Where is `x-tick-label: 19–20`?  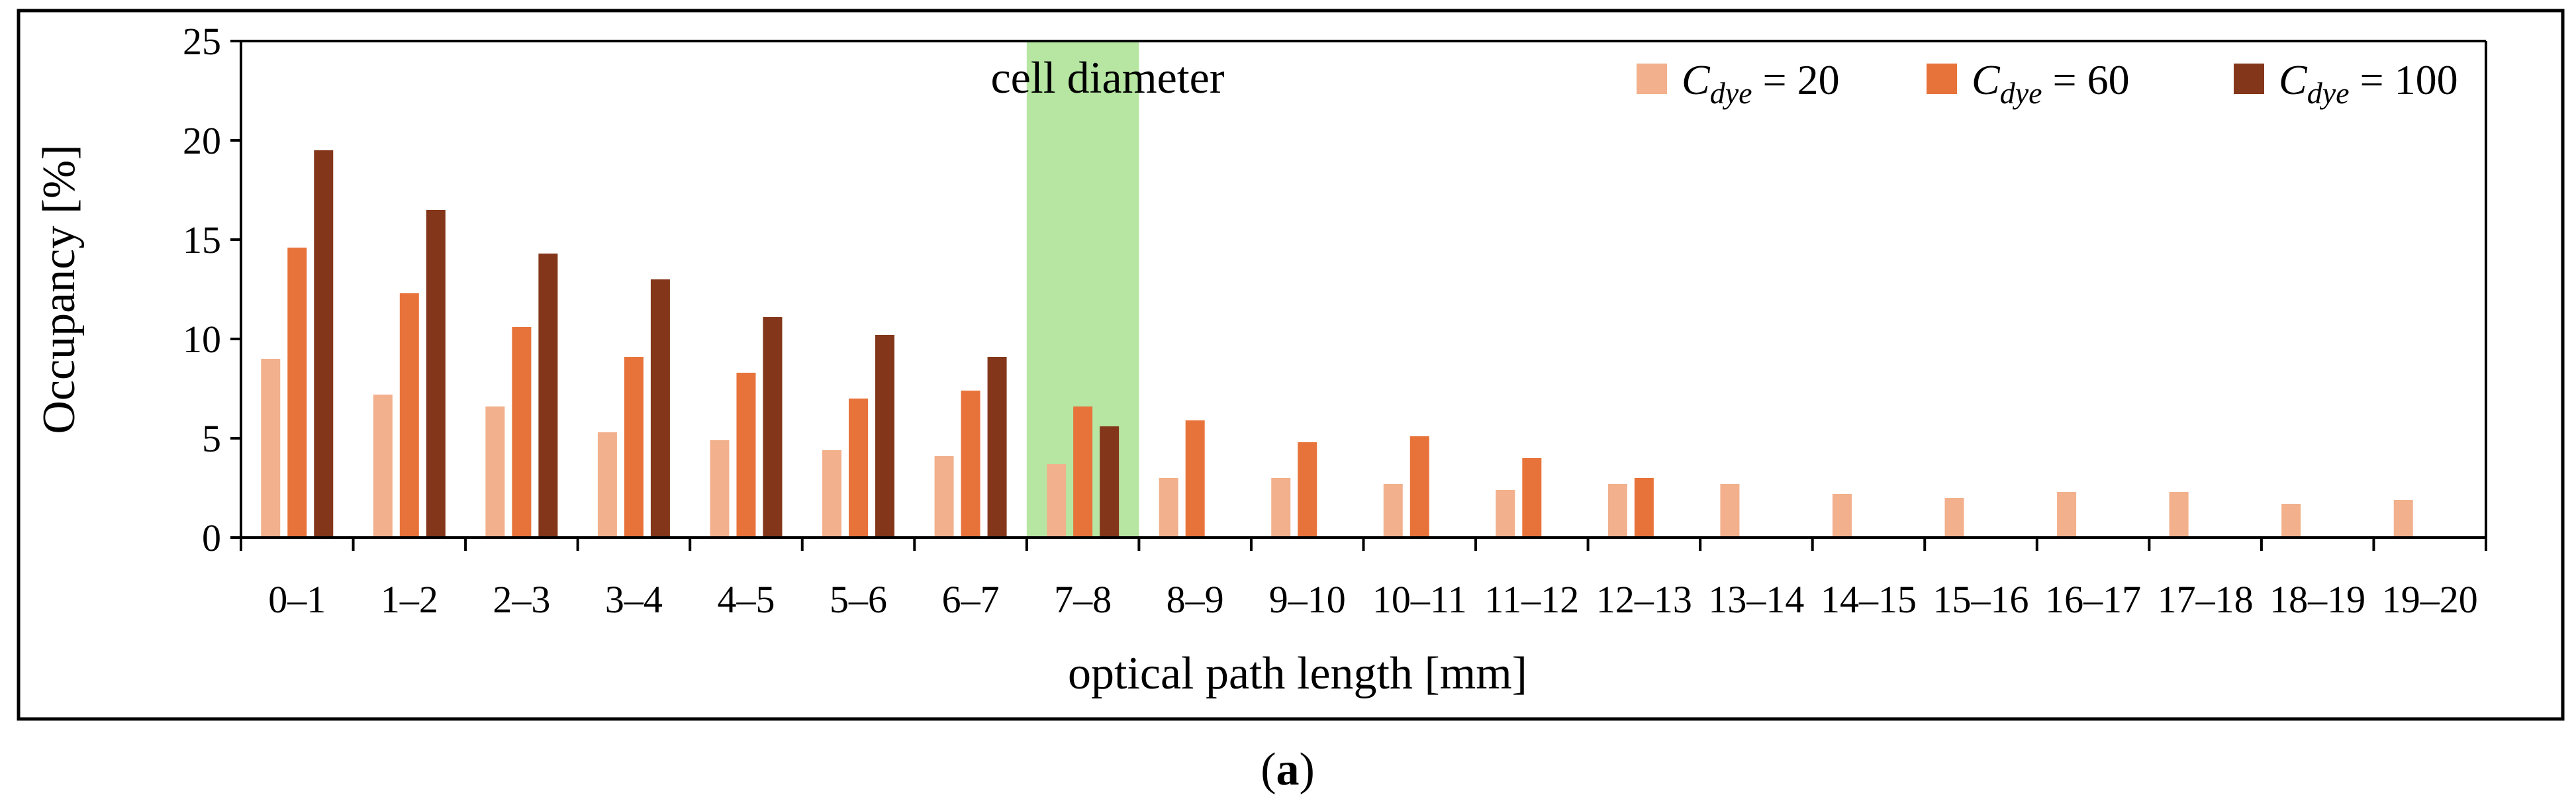 x-tick-label: 19–20 is located at coordinates (2430, 599).